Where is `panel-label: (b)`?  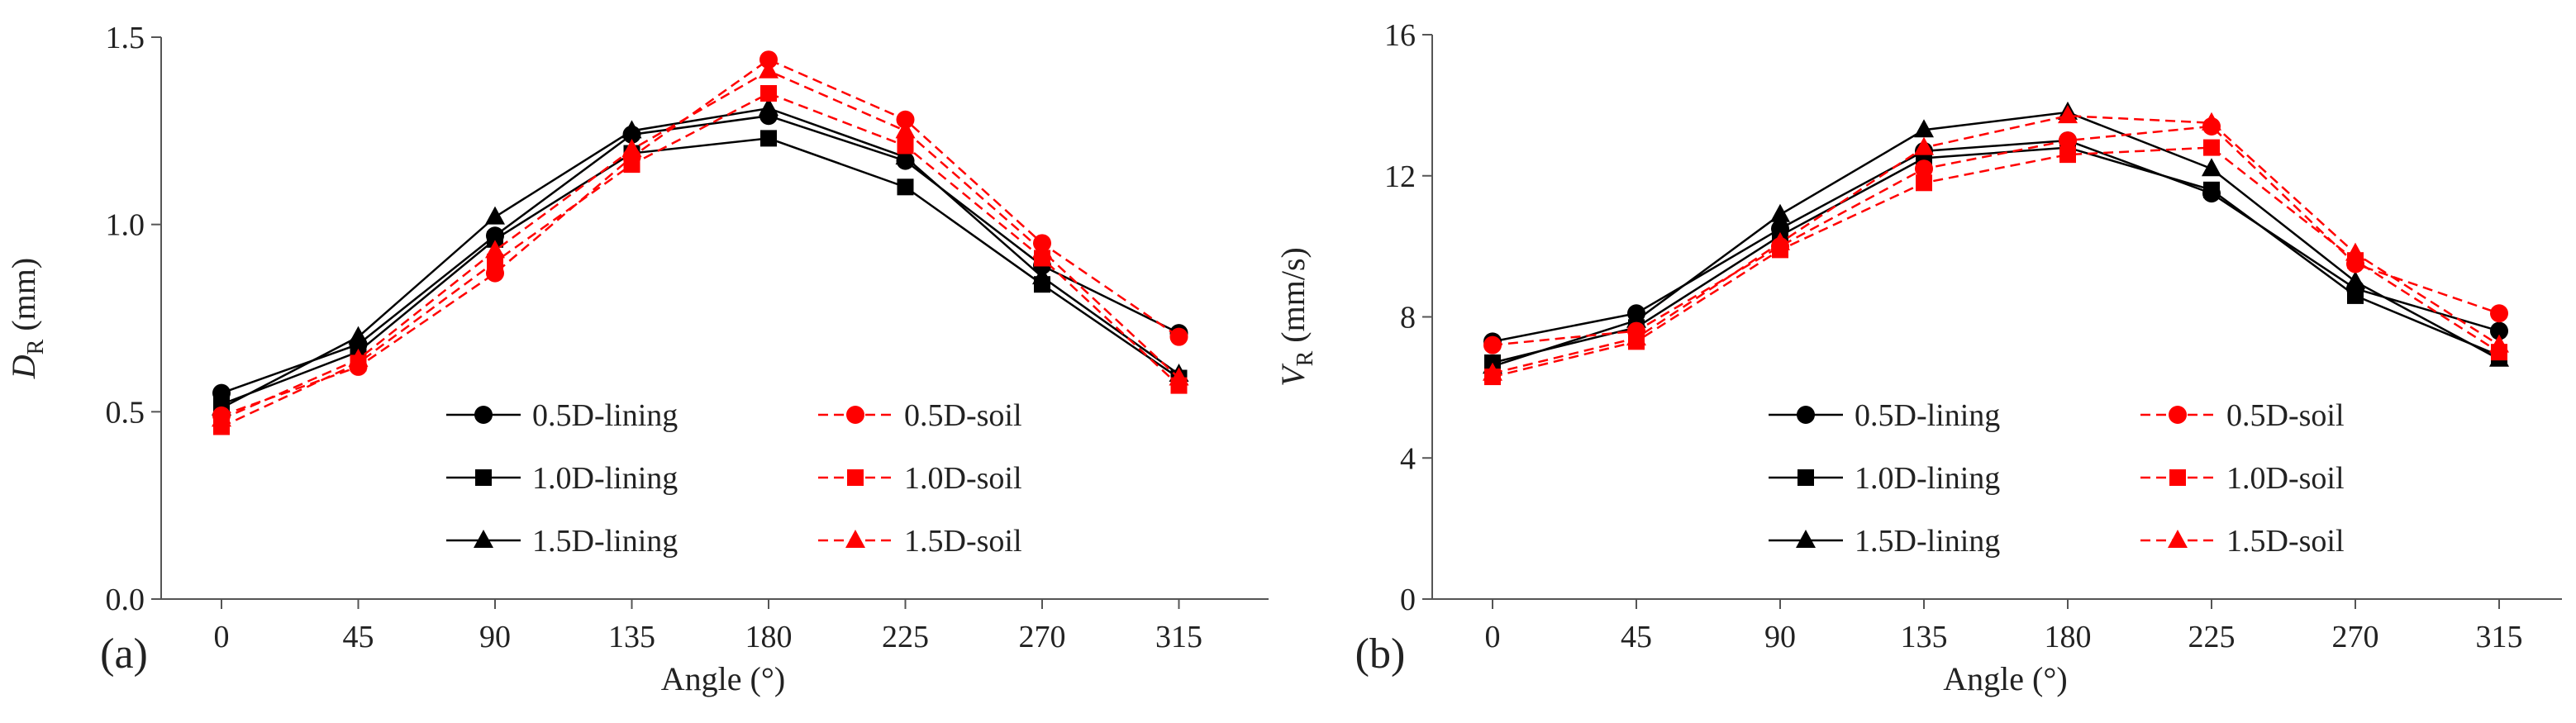
panel-label: (b) is located at coordinates (1381, 654).